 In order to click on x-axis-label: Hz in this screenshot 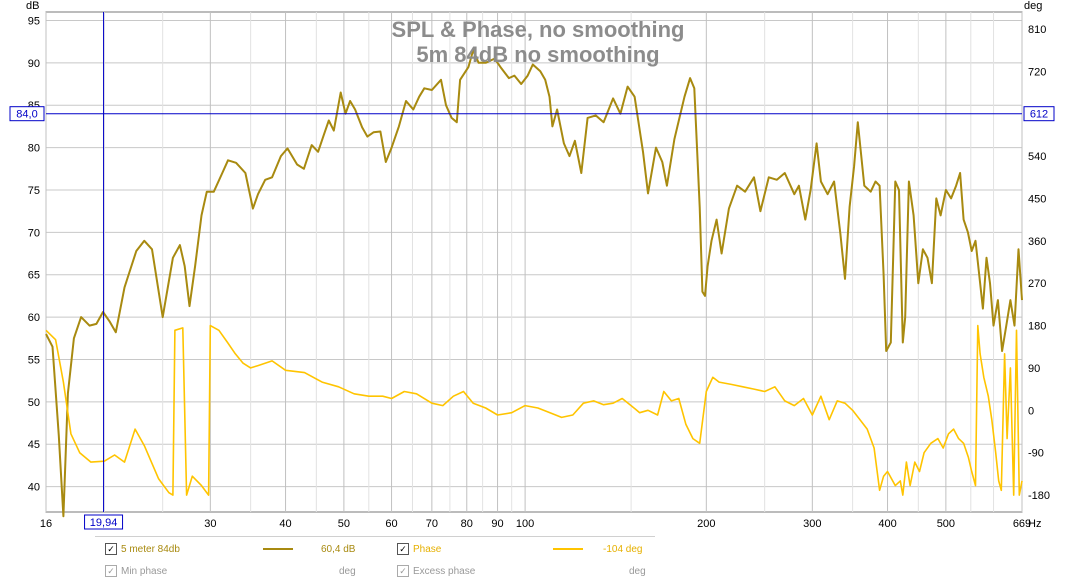, I will do `click(1034, 524)`.